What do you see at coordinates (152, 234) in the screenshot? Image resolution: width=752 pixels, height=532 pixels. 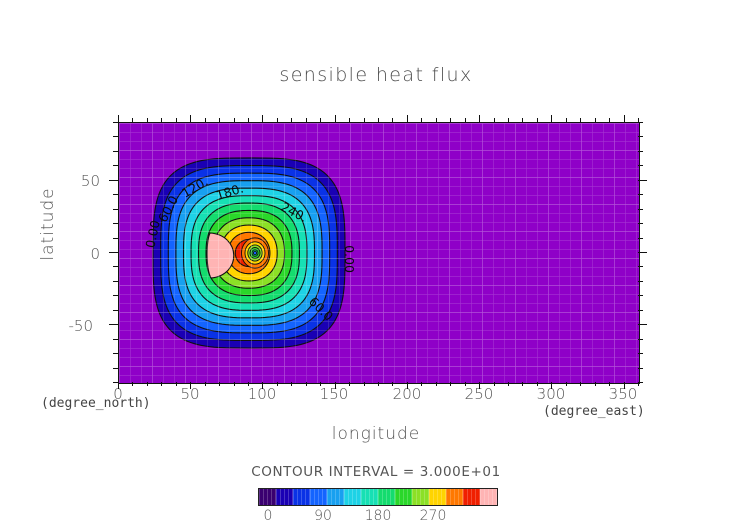 I see `contour-line-label: 0.00` at bounding box center [152, 234].